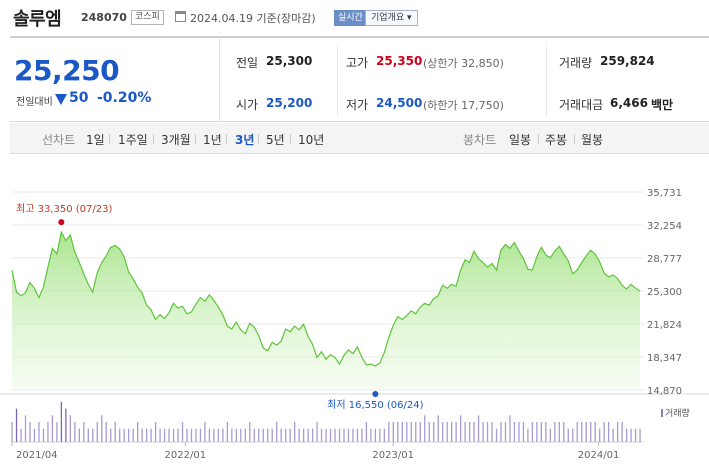 The height and width of the screenshot is (469, 709). I want to click on volume-legend-label: 거래량, so click(677, 414).